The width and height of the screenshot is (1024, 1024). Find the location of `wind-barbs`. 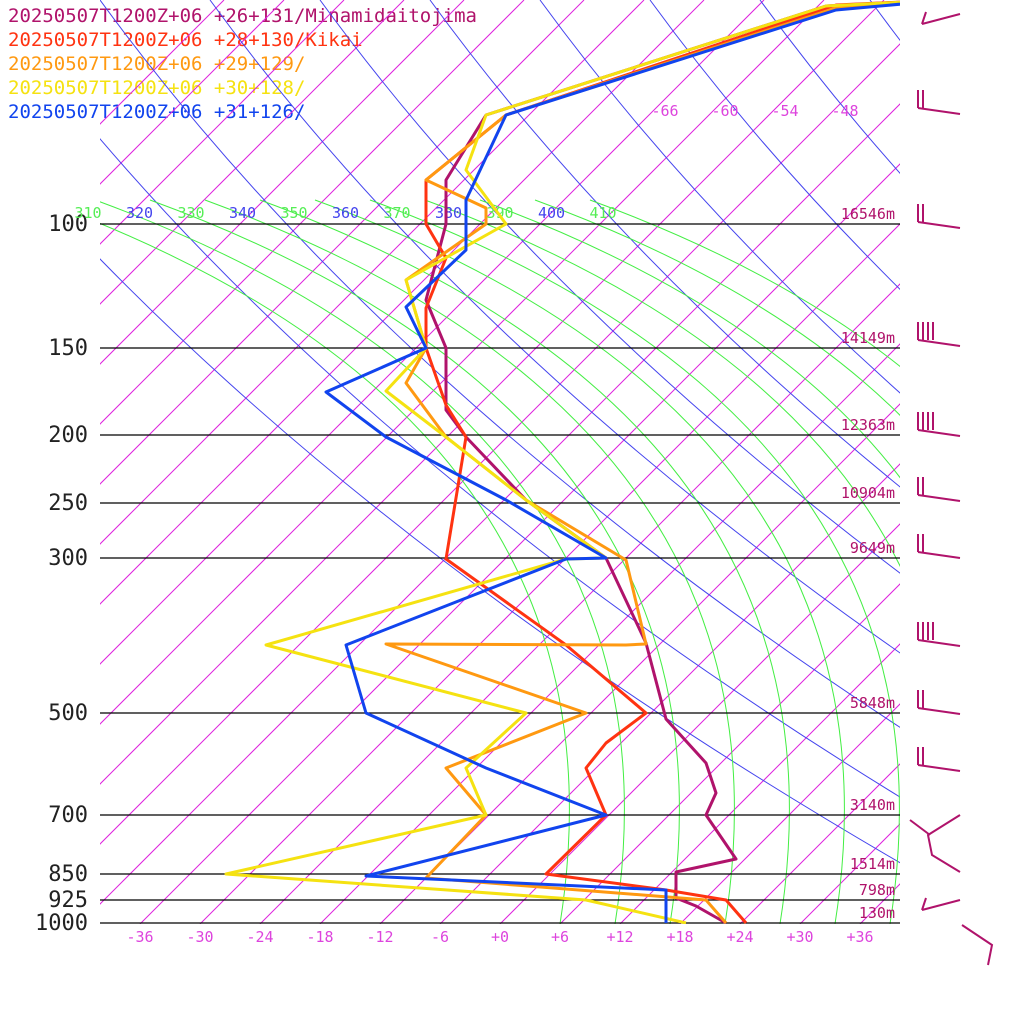

wind-barbs is located at coordinates (951, 488).